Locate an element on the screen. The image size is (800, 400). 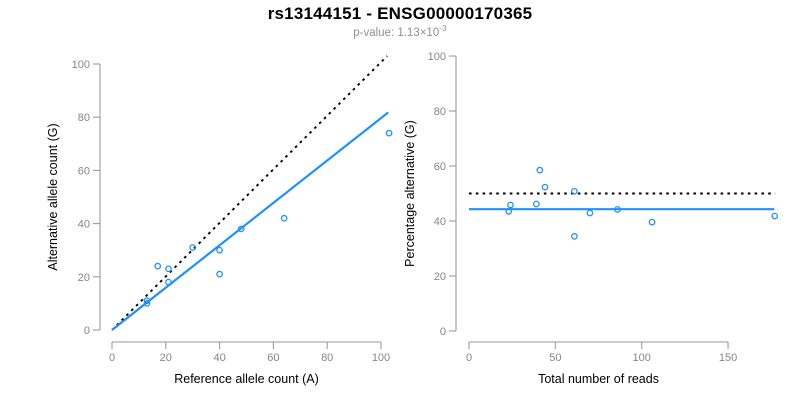
plot-subtitle: p-value: 1.13×10-3 is located at coordinates (400, 31).